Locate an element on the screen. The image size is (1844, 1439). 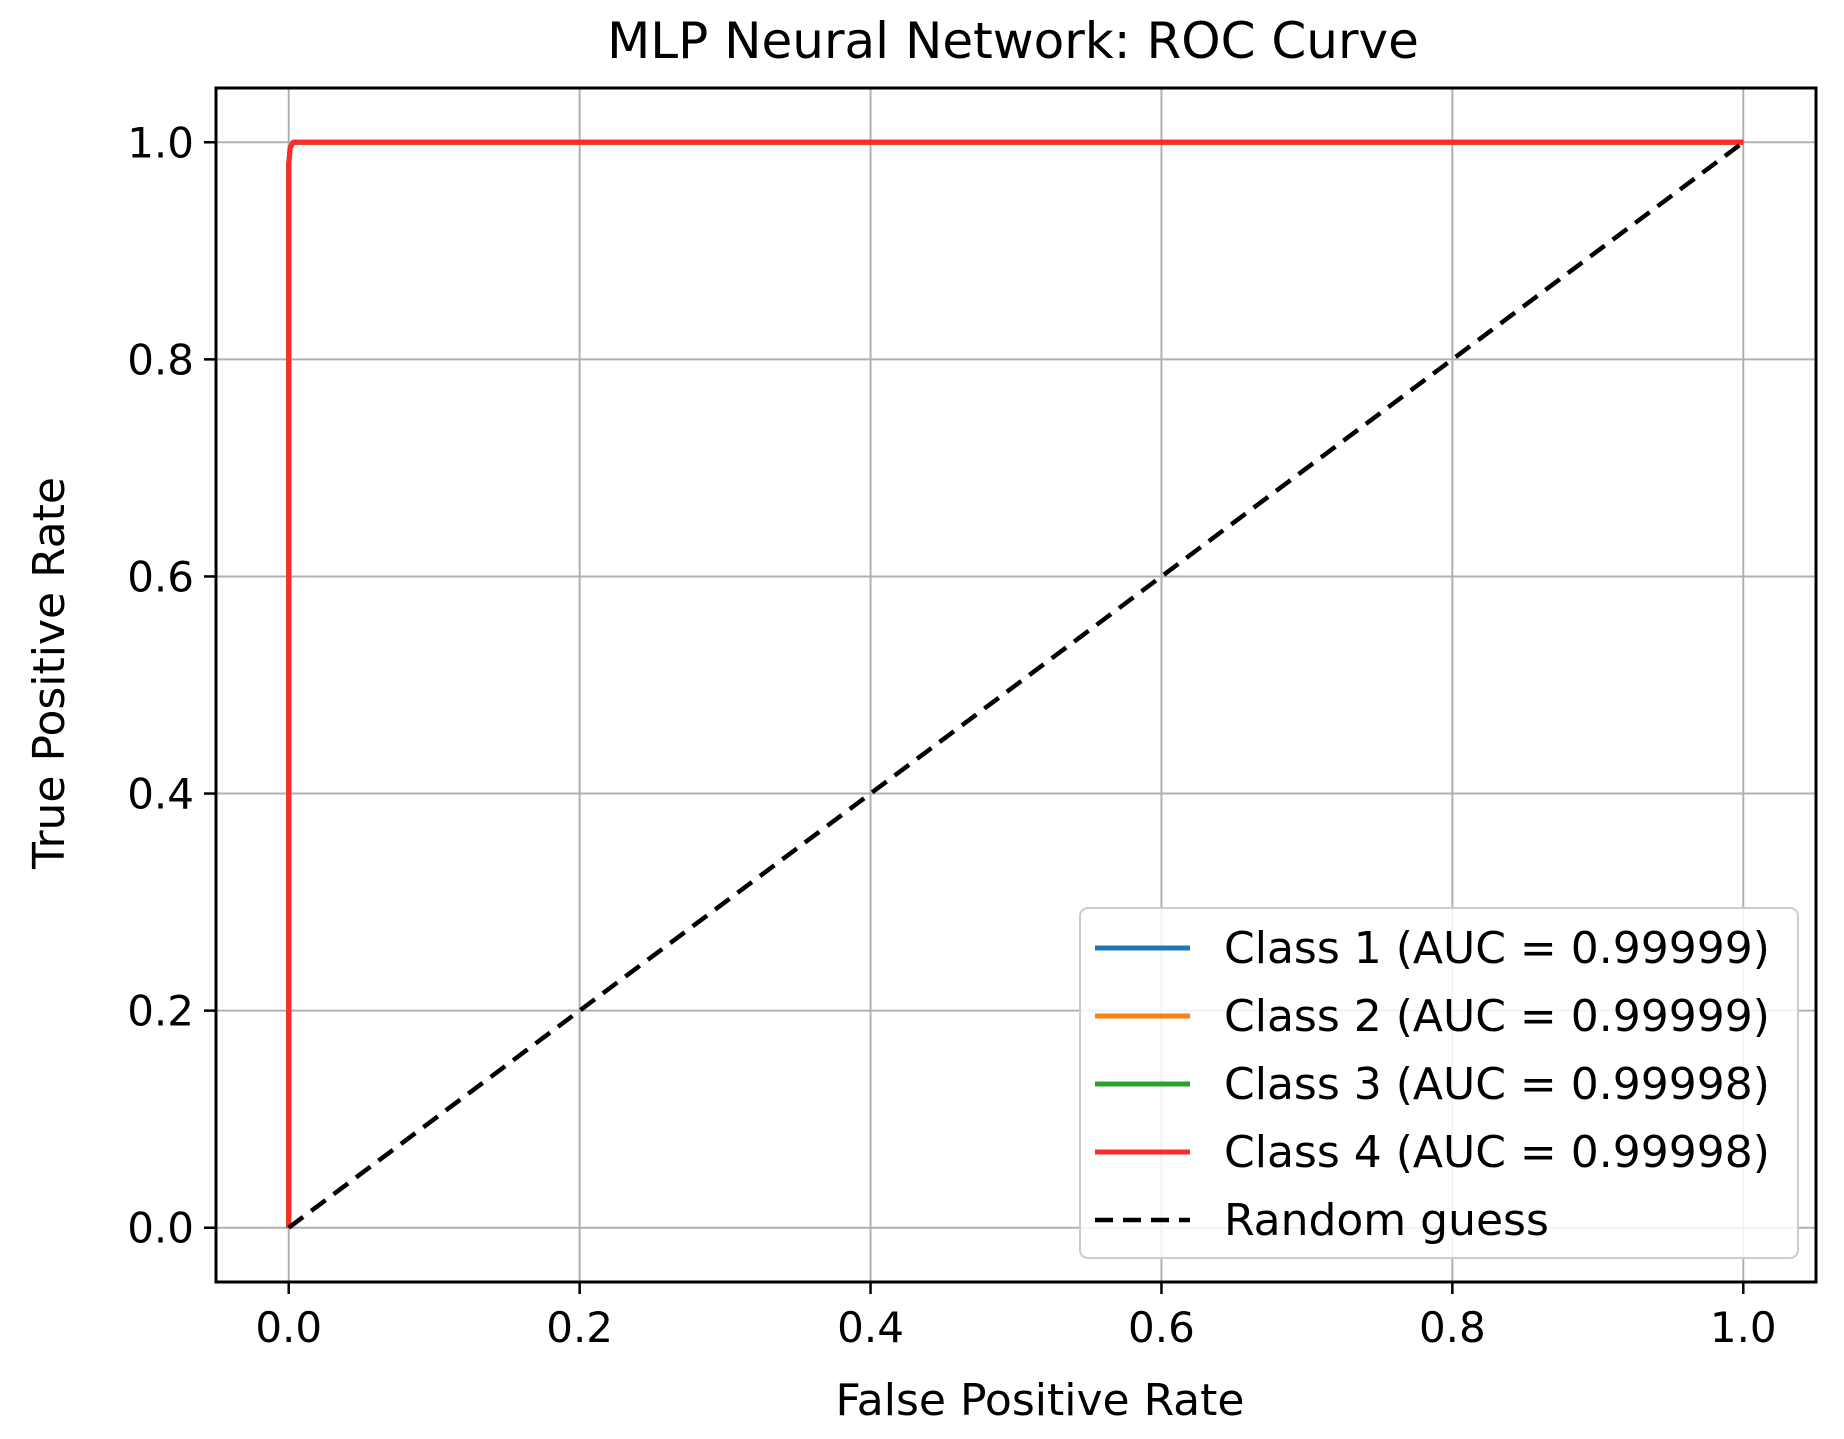
y-tick-label: 0.0 is located at coordinates (160, 1228).